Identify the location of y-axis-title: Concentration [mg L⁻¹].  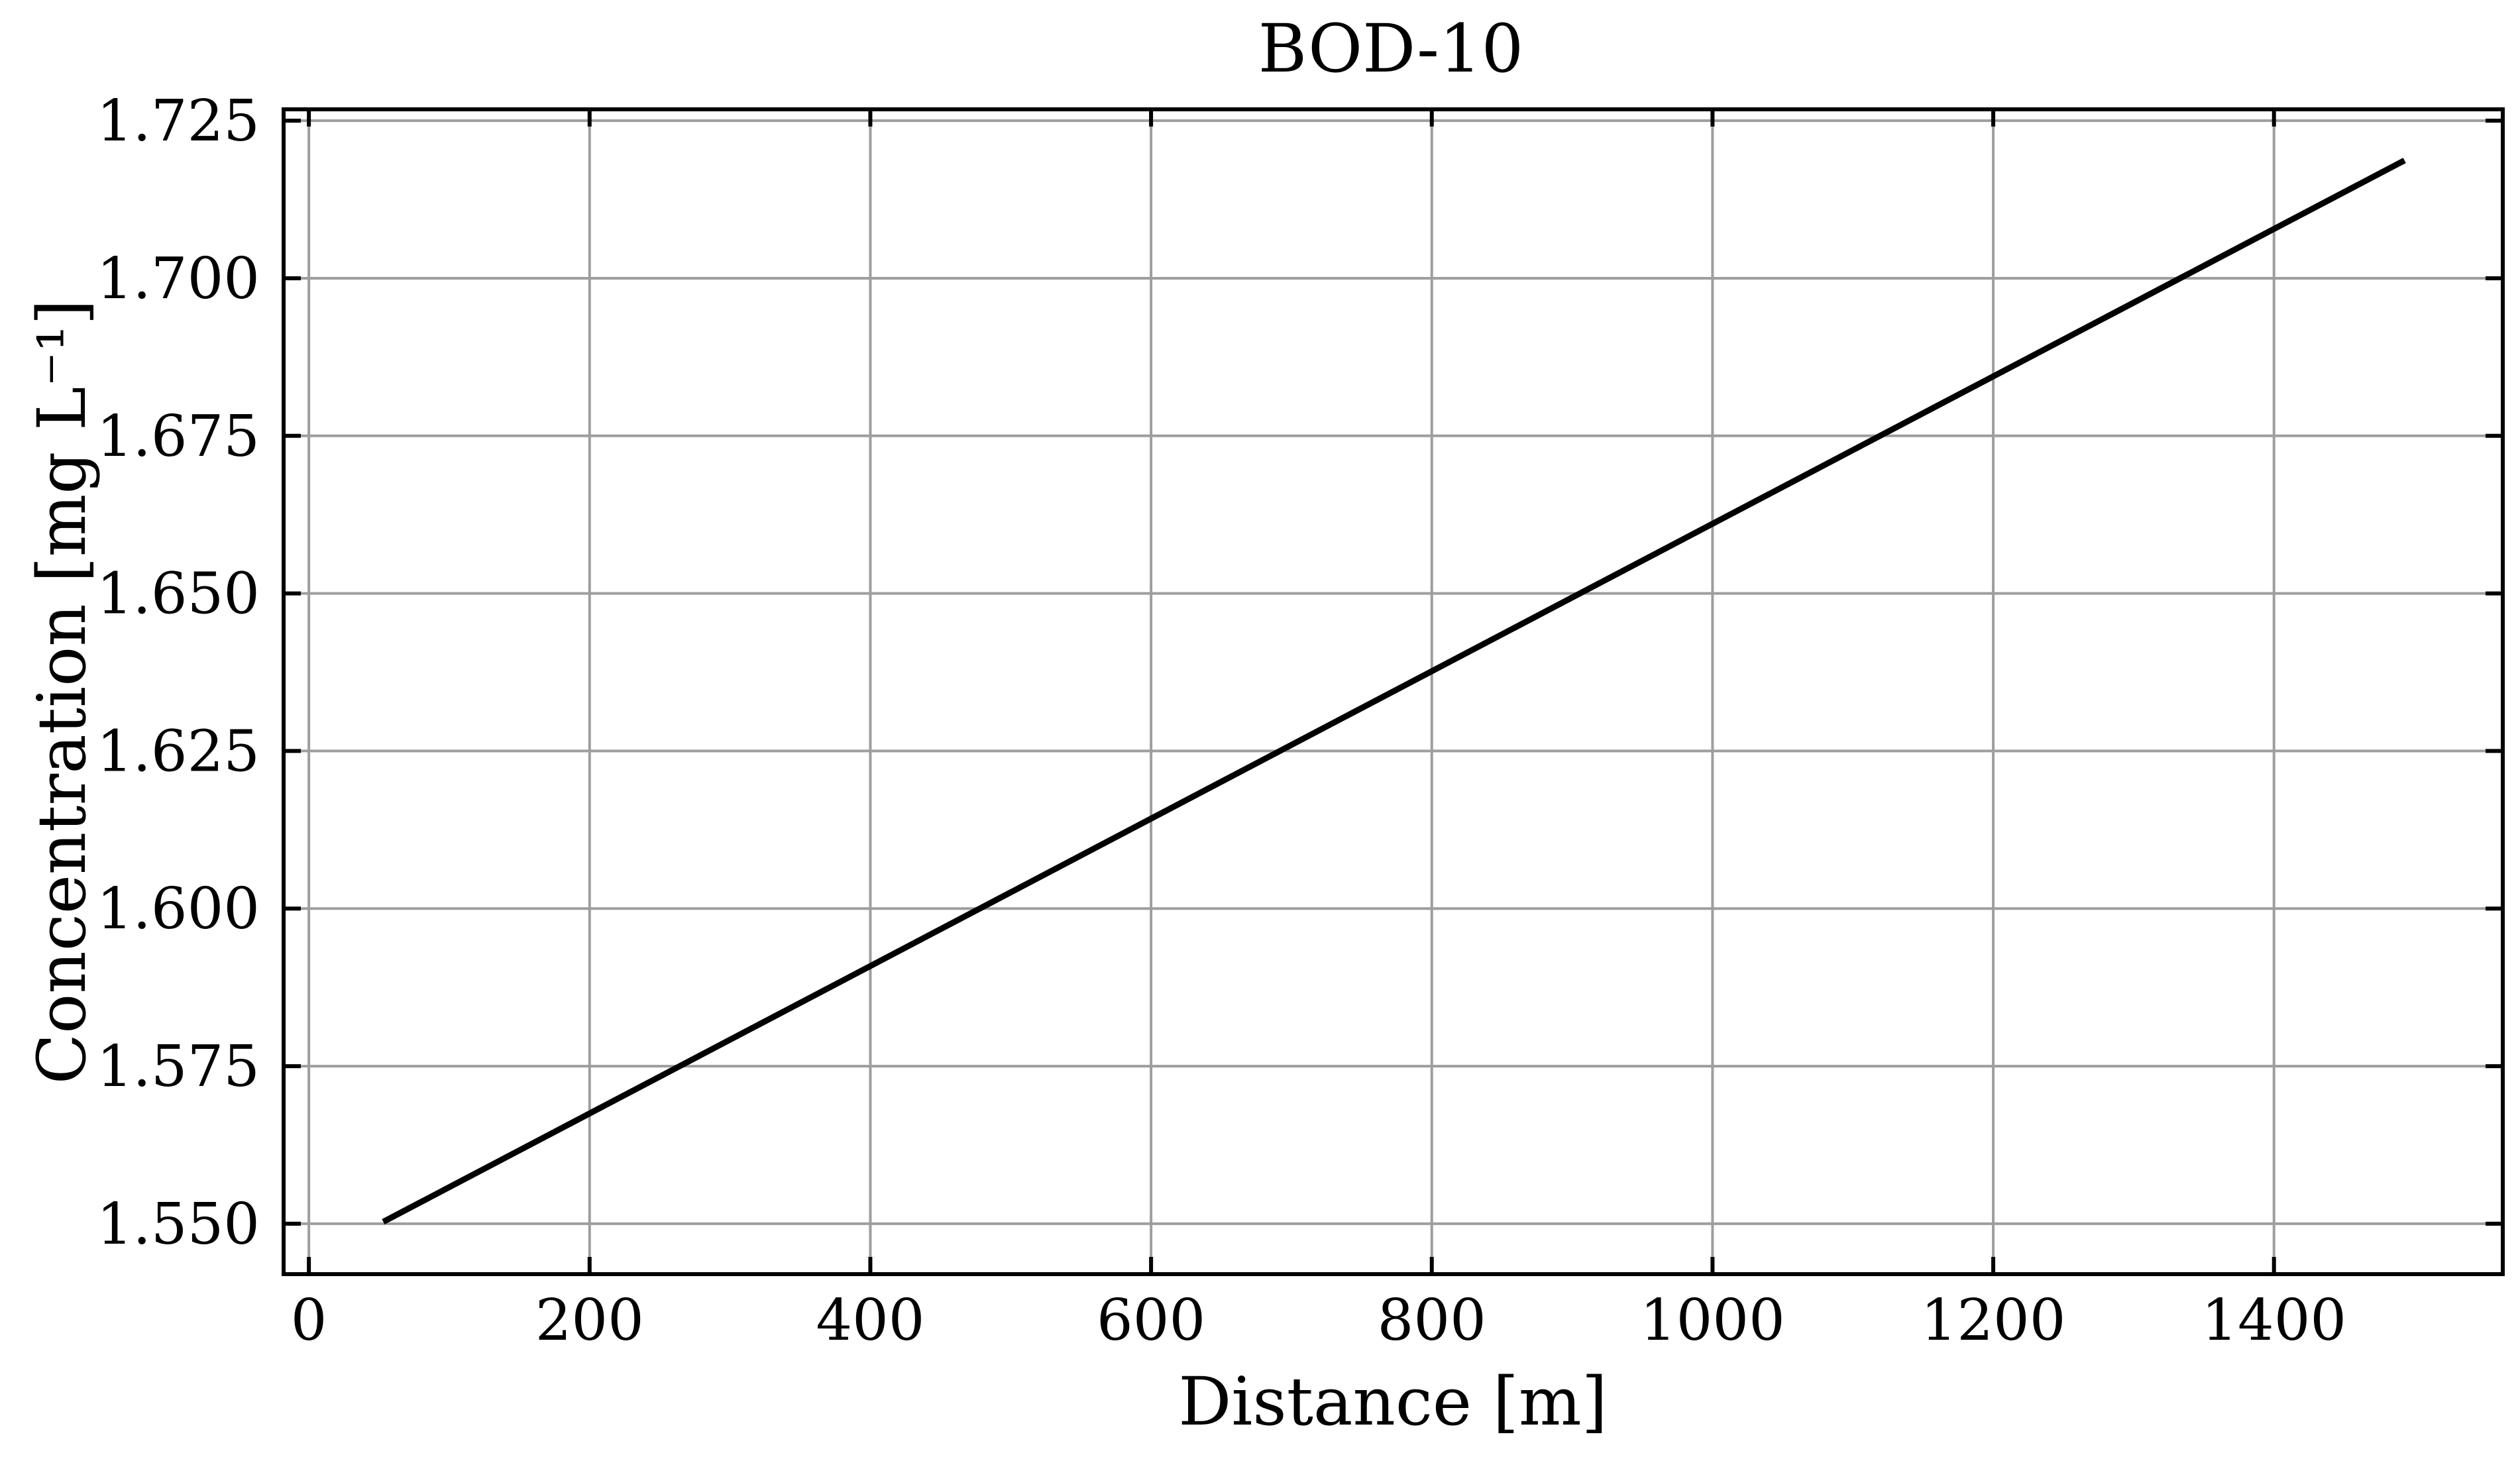
(62, 692).